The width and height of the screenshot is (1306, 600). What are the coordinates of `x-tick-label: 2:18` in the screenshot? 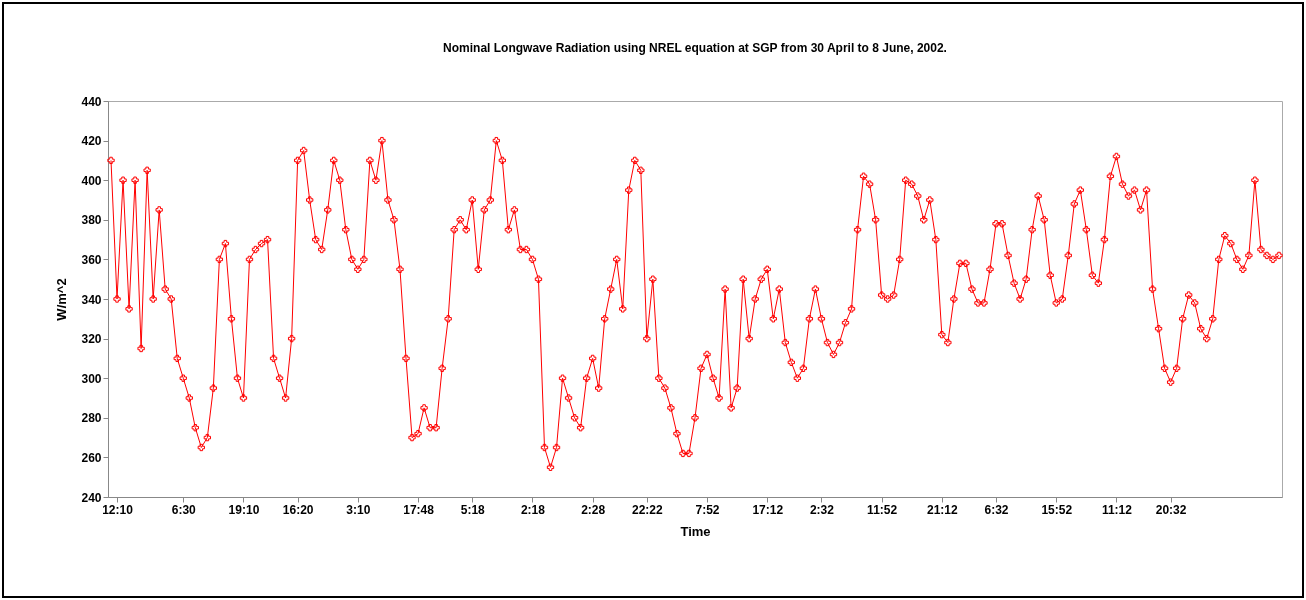 It's located at (533, 509).